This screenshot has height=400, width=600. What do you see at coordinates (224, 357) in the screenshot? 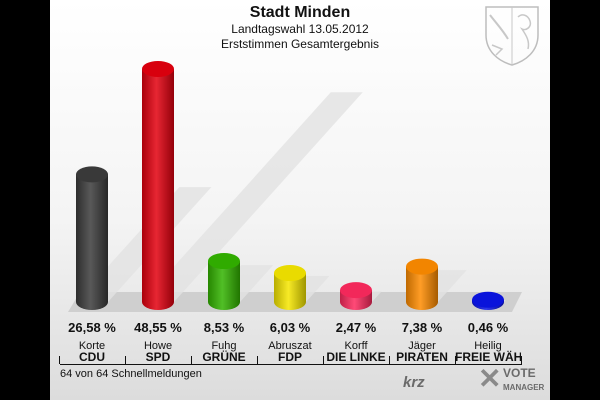
I see `party-label: GRÜNE` at bounding box center [224, 357].